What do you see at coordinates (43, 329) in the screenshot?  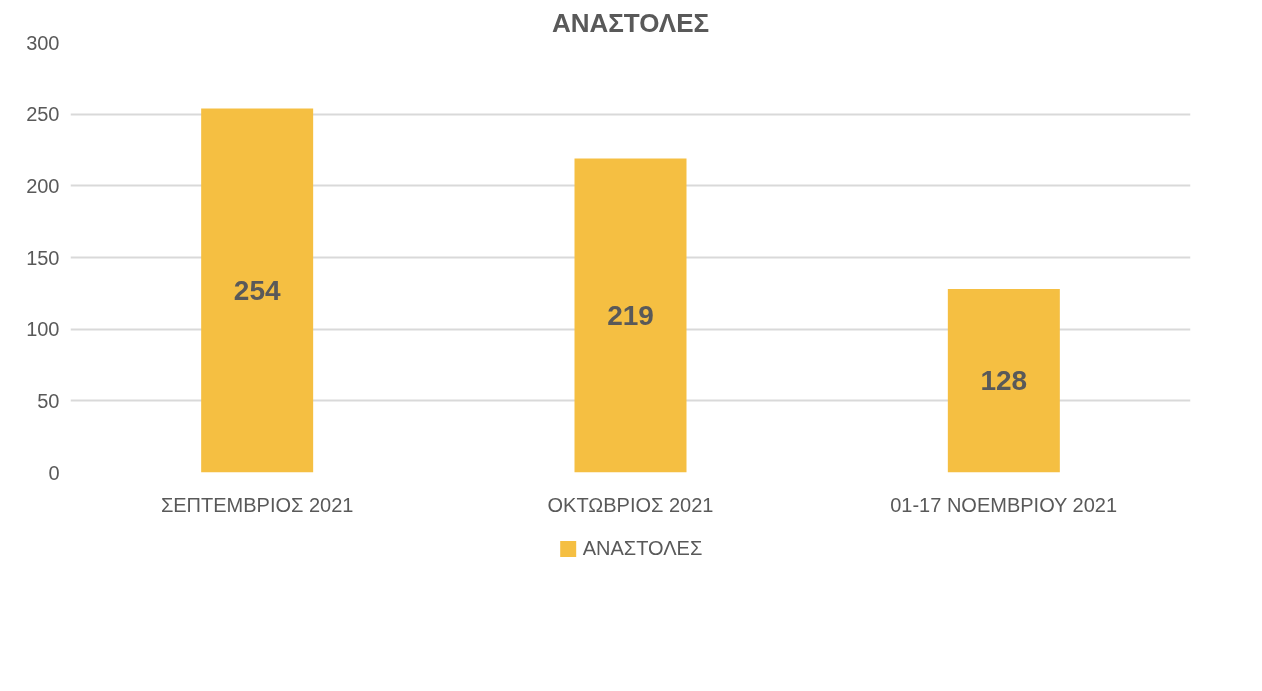 I see `y-tick-label: 100` at bounding box center [43, 329].